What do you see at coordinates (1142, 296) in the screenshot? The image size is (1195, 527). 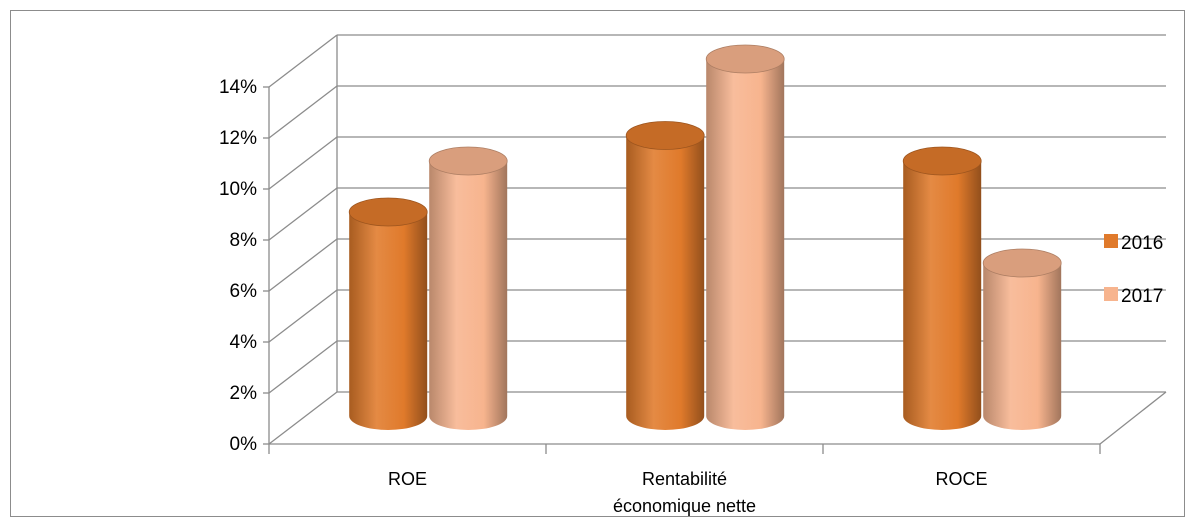 I see `legend-label: 2017` at bounding box center [1142, 296].